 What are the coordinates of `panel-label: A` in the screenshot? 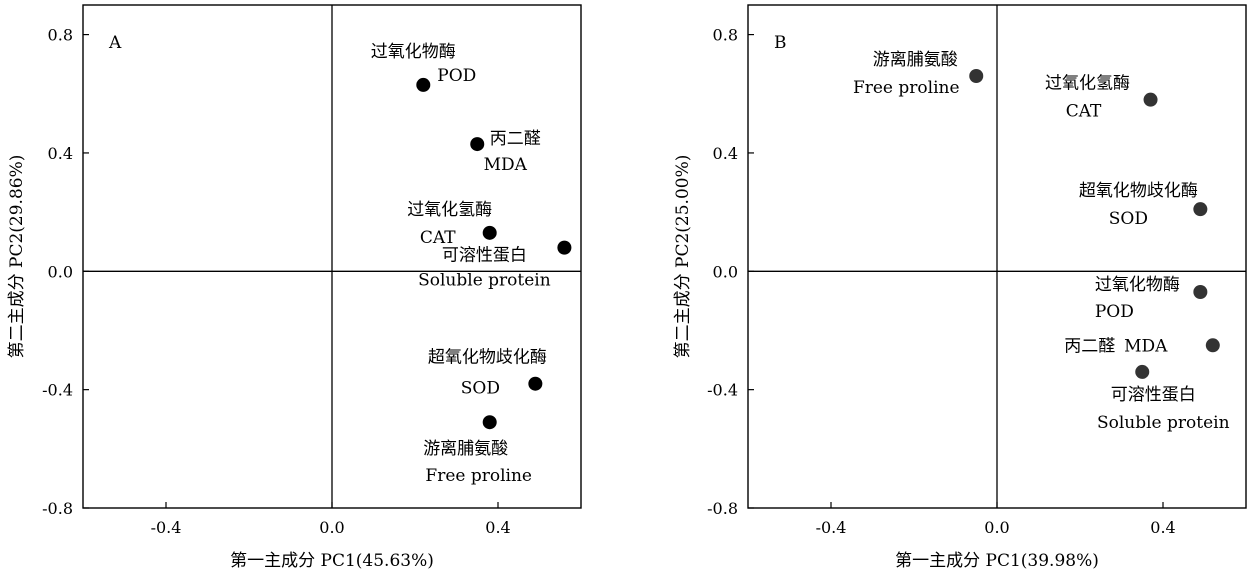 It's located at (115, 43).